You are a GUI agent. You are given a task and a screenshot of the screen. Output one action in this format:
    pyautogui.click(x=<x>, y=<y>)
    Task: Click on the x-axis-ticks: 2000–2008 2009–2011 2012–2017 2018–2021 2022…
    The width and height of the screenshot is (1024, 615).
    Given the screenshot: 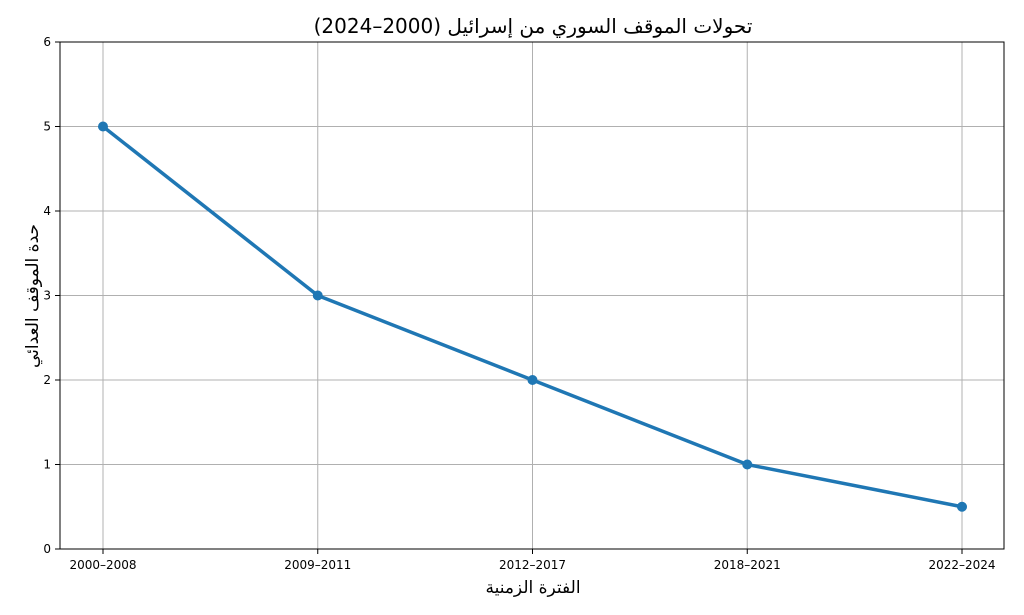 What is the action you would take?
    pyautogui.click(x=532, y=560)
    